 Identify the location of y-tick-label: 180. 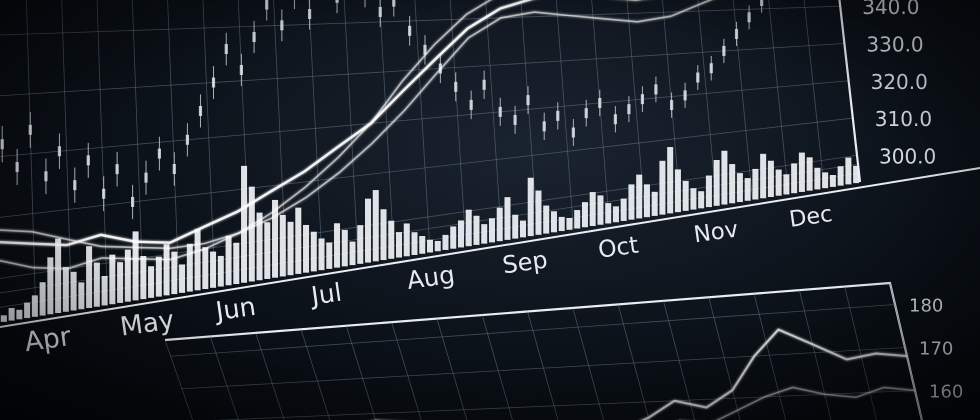
(926, 306).